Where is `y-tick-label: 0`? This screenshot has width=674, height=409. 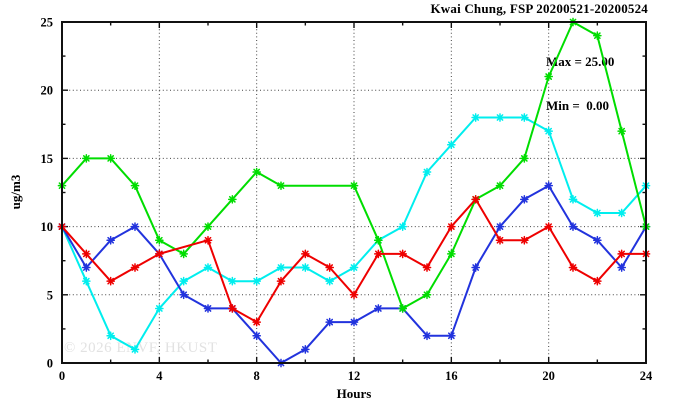
y-tick-label: 0 is located at coordinates (50, 364).